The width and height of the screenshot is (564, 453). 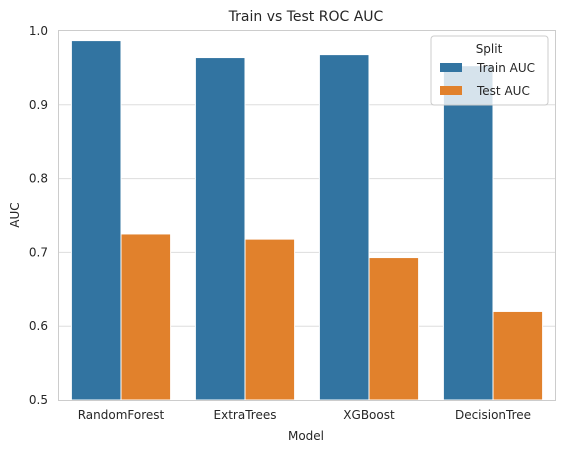 What do you see at coordinates (505, 68) in the screenshot?
I see `legend-label-train: Train AUC` at bounding box center [505, 68].